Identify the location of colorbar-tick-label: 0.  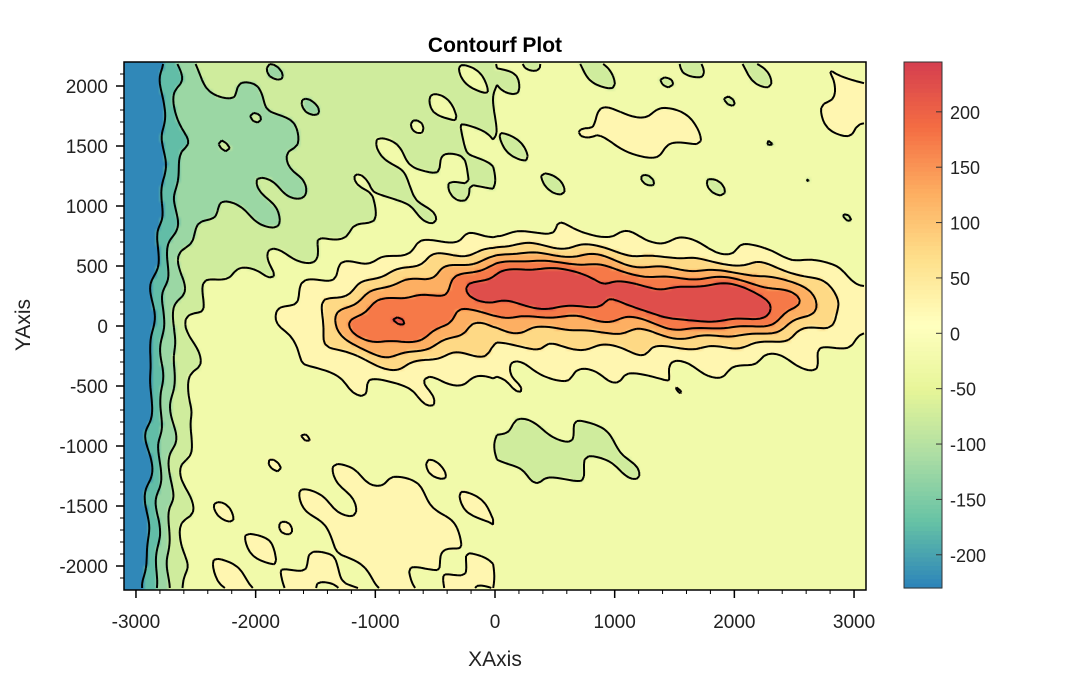
(955, 334).